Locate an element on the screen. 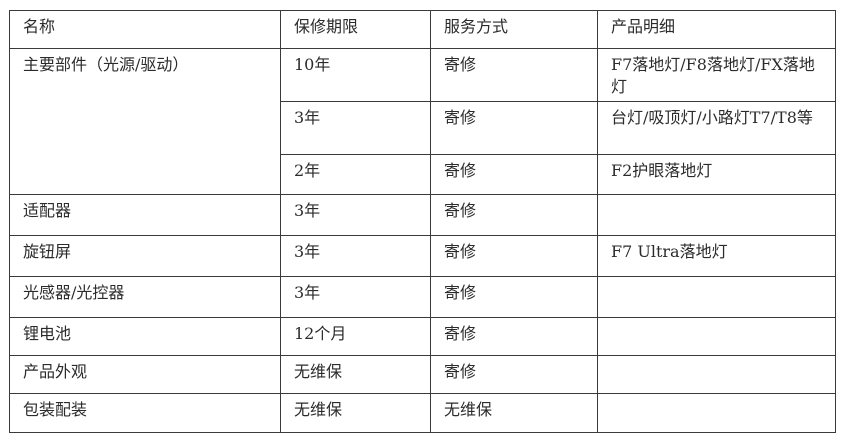 The image size is (846, 440). header-service-method: 服务方式 is located at coordinates (514, 29).